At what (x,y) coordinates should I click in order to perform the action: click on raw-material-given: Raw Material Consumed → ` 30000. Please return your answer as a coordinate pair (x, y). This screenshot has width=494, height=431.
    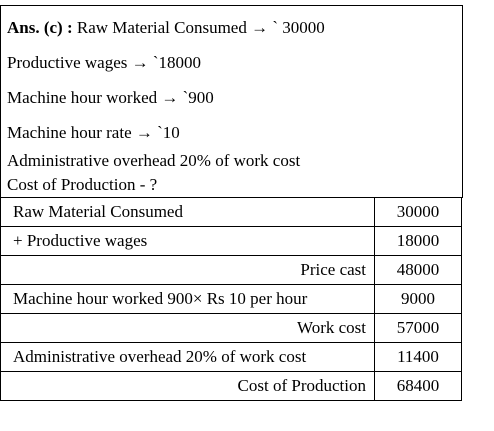
    Looking at the image, I should click on (200, 27).